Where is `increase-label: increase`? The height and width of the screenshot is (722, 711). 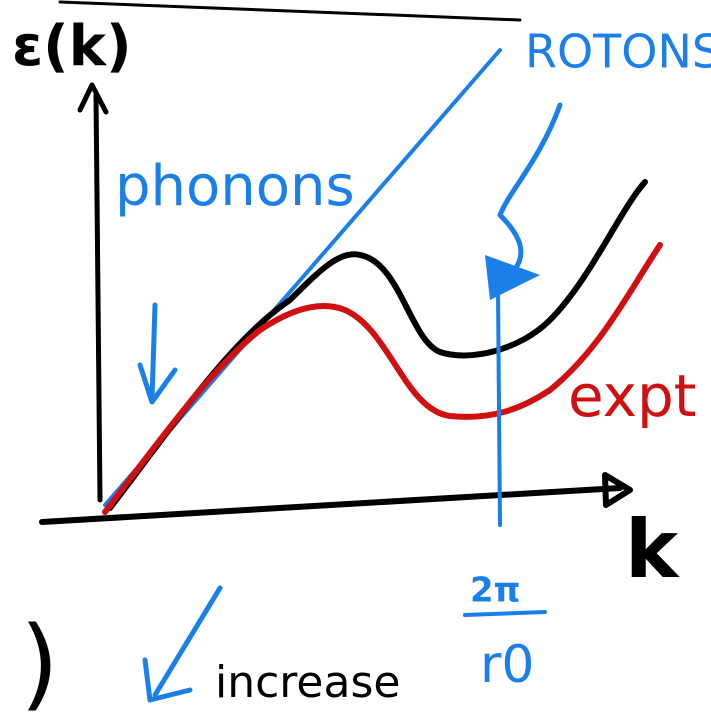 increase-label: increase is located at coordinates (307, 682).